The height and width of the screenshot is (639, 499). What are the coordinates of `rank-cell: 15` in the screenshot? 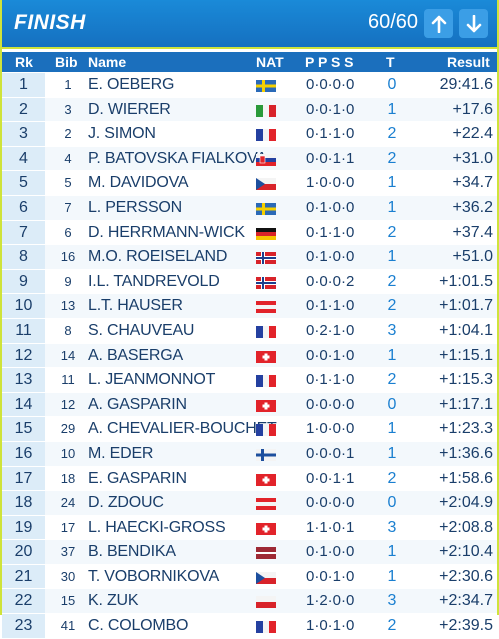 It's located at (23, 429).